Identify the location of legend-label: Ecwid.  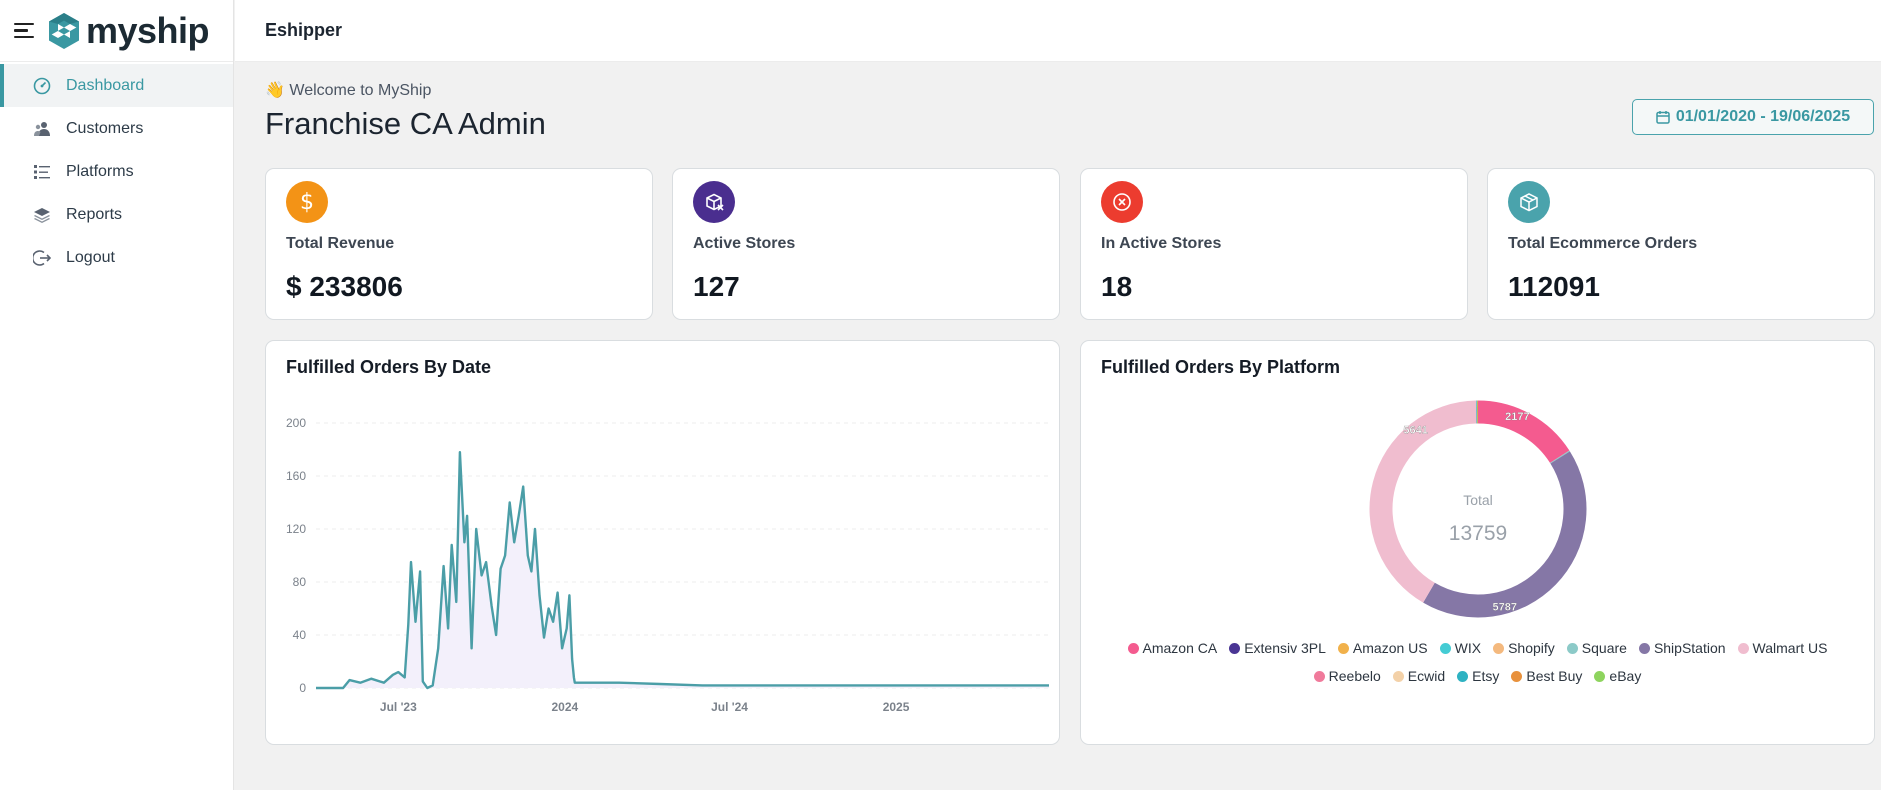
(1426, 676).